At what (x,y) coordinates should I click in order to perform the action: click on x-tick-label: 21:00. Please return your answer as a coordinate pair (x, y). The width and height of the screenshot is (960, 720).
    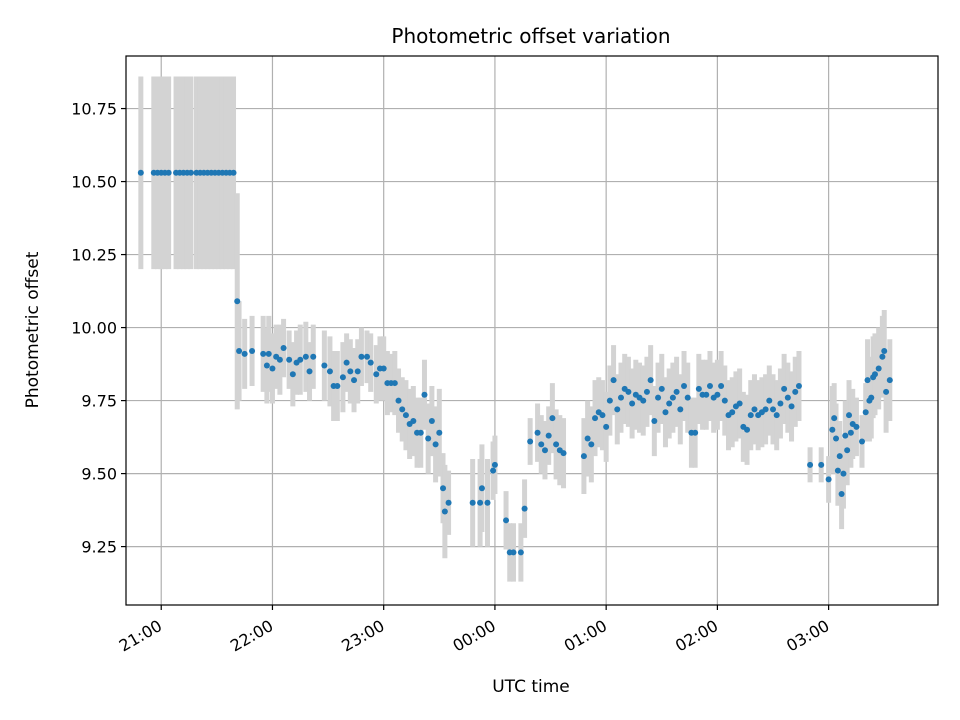
    Looking at the image, I should click on (140, 636).